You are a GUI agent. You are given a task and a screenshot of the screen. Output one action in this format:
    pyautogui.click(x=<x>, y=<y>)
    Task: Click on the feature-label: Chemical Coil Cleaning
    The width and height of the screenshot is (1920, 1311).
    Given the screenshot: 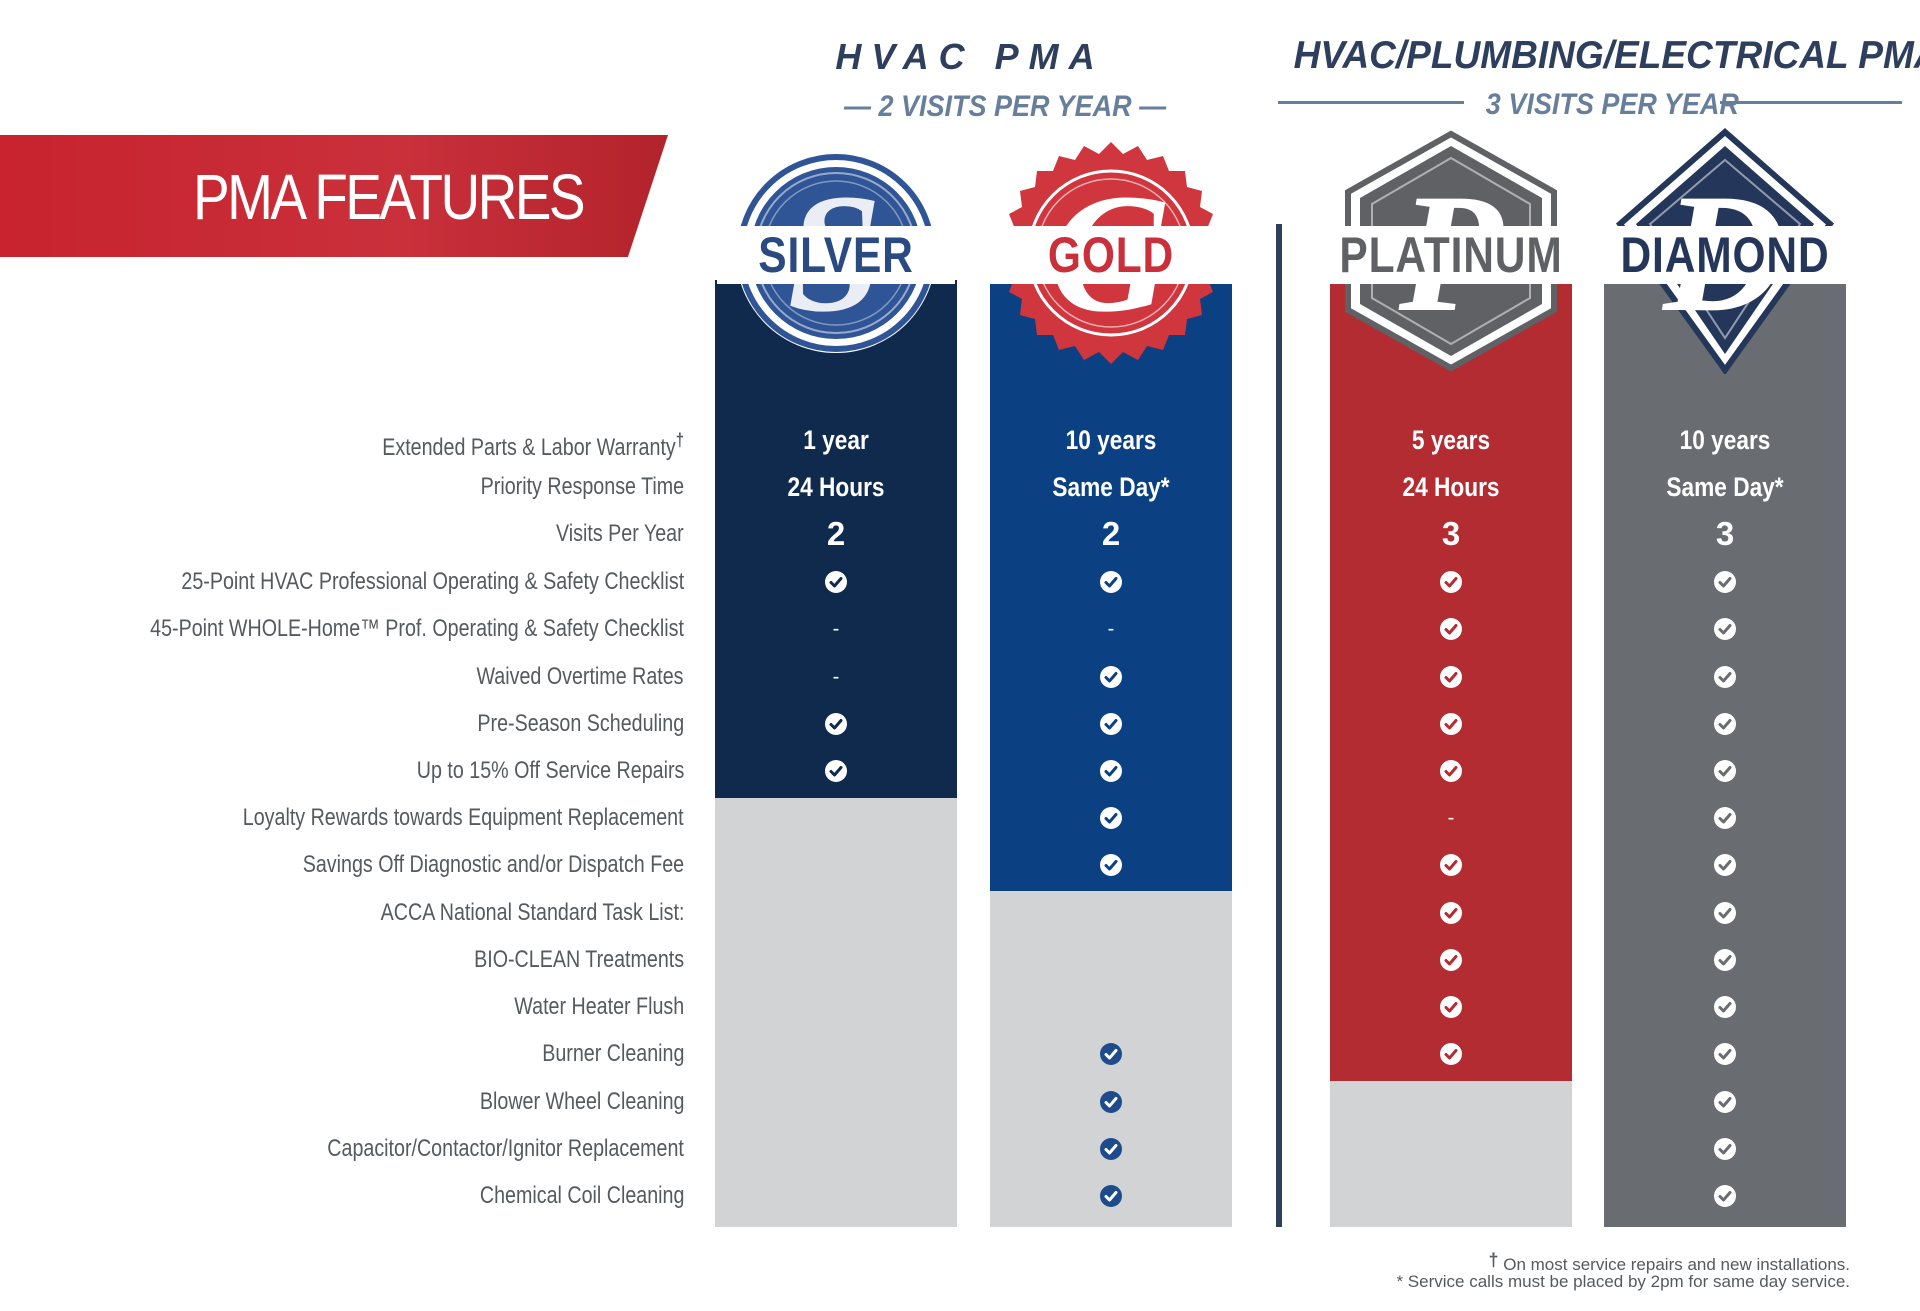 What is the action you would take?
    pyautogui.click(x=581, y=1196)
    